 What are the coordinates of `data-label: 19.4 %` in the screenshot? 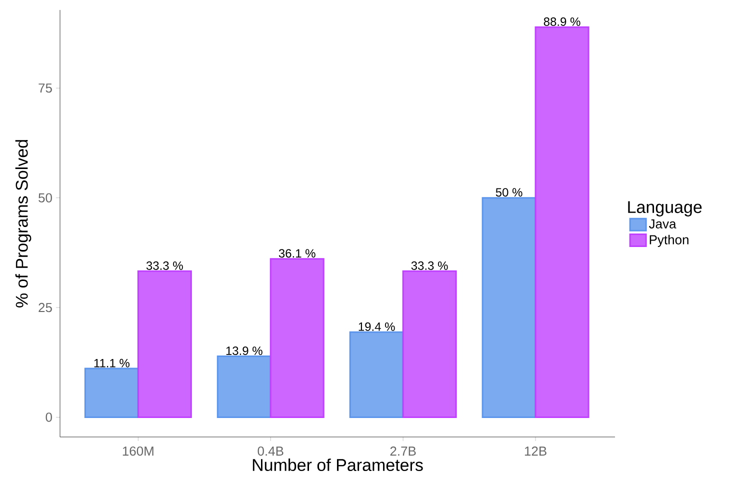 It's located at (376, 326).